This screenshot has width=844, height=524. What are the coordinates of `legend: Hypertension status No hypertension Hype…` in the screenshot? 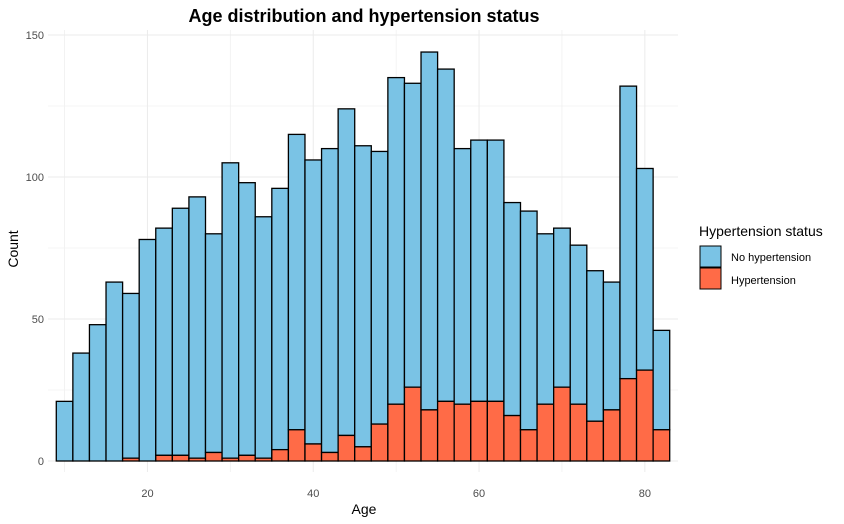 It's located at (761, 256).